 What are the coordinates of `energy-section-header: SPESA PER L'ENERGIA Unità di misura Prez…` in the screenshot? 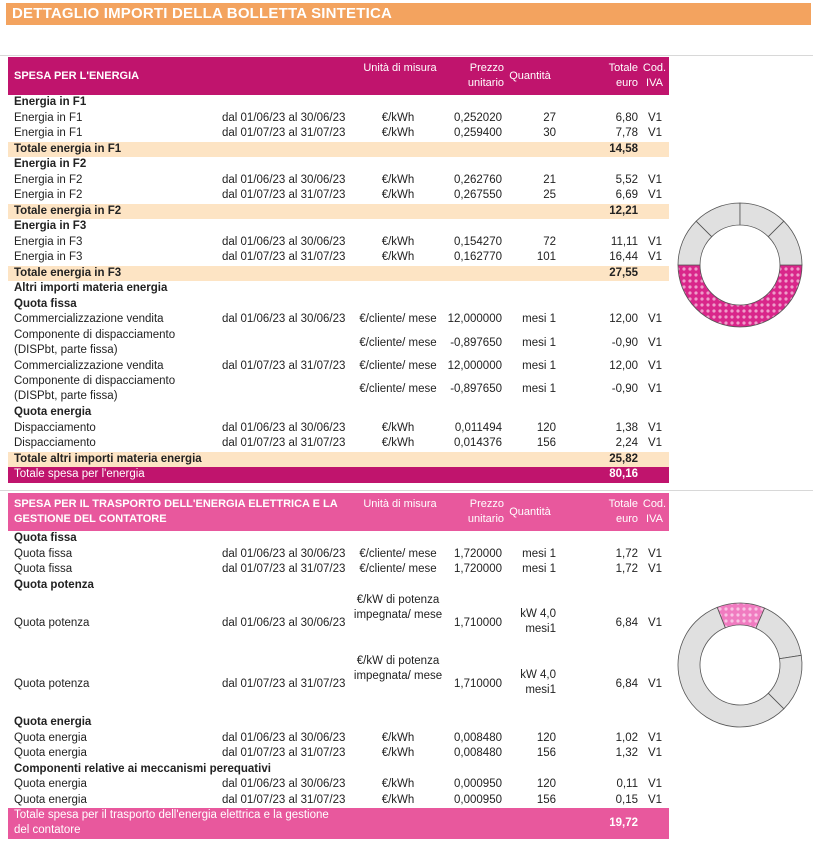 It's located at (338, 76).